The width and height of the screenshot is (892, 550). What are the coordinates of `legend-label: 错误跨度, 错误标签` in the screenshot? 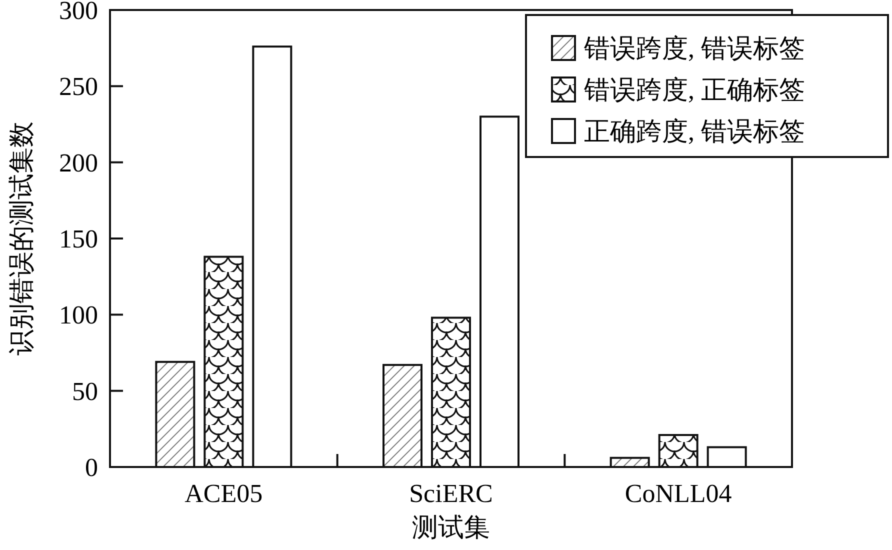 It's located at (694, 48).